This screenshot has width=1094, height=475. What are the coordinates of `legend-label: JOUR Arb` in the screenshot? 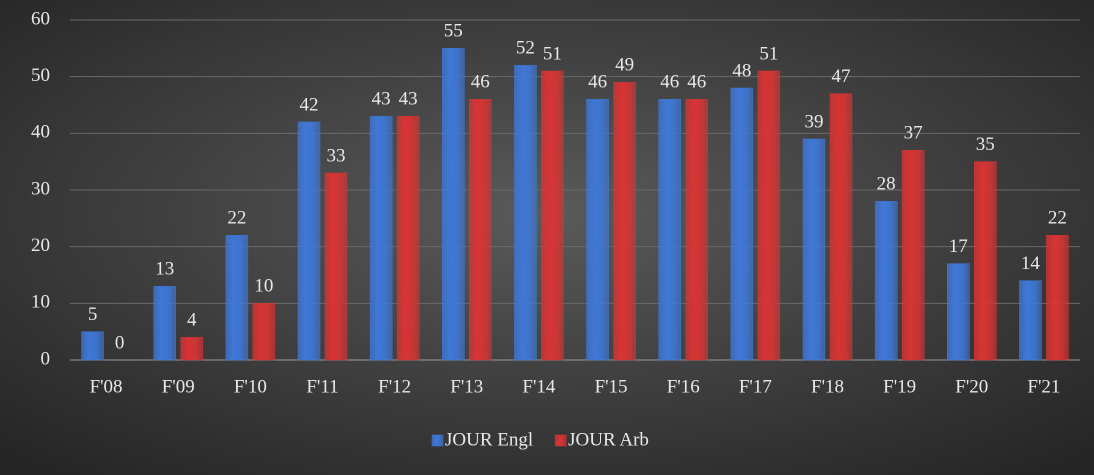 It's located at (608, 439).